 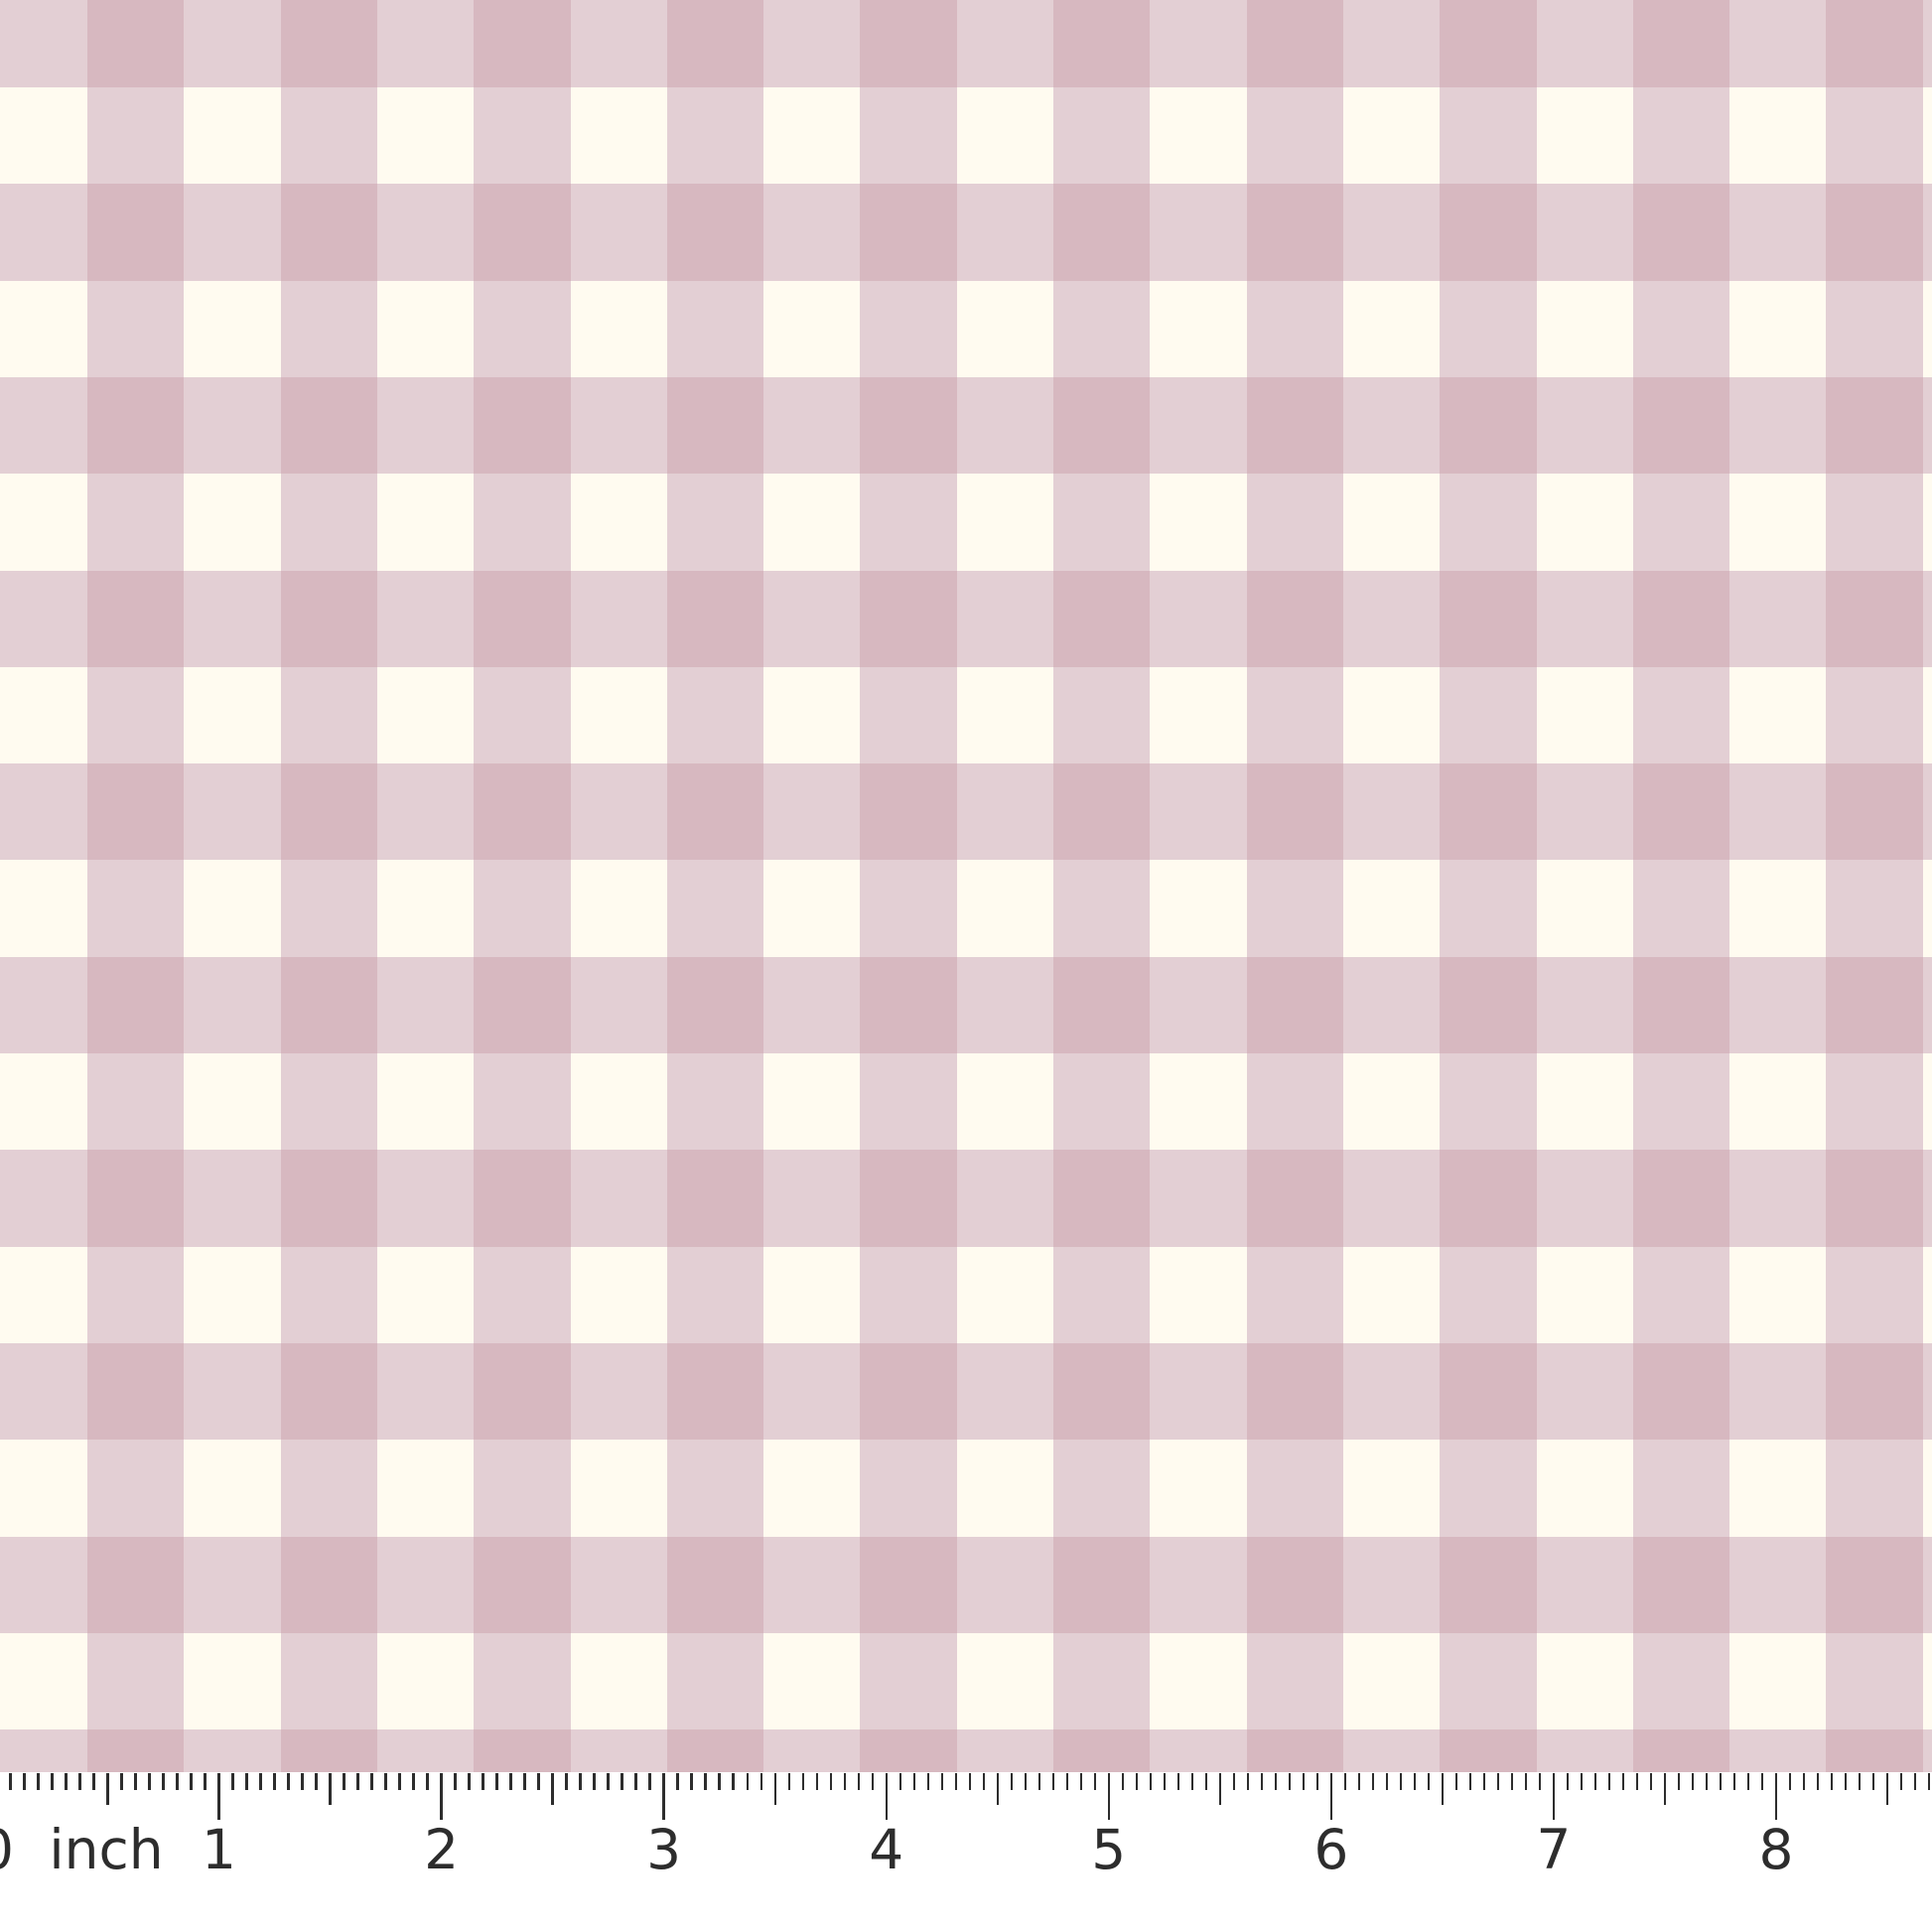 What do you see at coordinates (664, 1849) in the screenshot?
I see `ruler-inch-number: 3` at bounding box center [664, 1849].